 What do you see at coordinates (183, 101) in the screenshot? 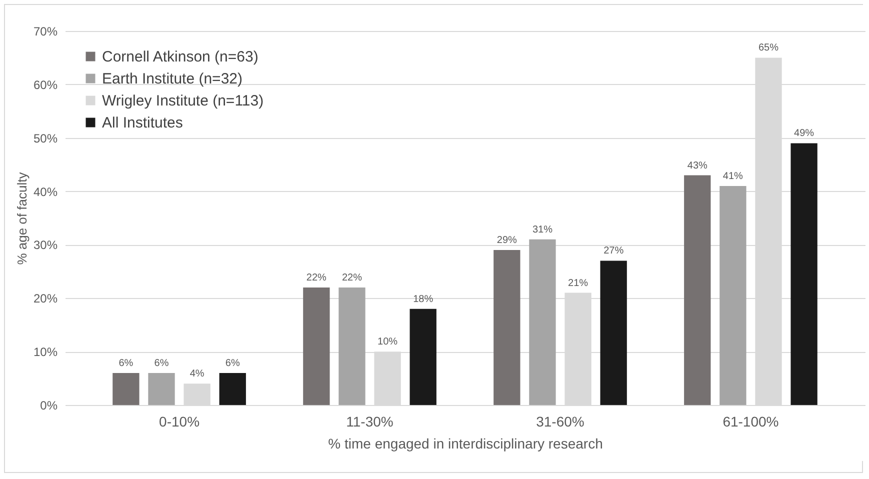
I see `legend-label: Wrigley Institute (n=113)` at bounding box center [183, 101].